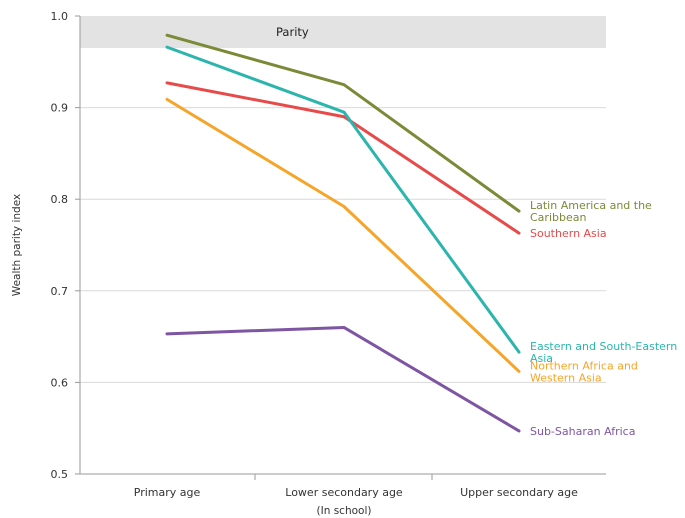 This screenshot has width=685, height=518. I want to click on parity-band, so click(343, 32).